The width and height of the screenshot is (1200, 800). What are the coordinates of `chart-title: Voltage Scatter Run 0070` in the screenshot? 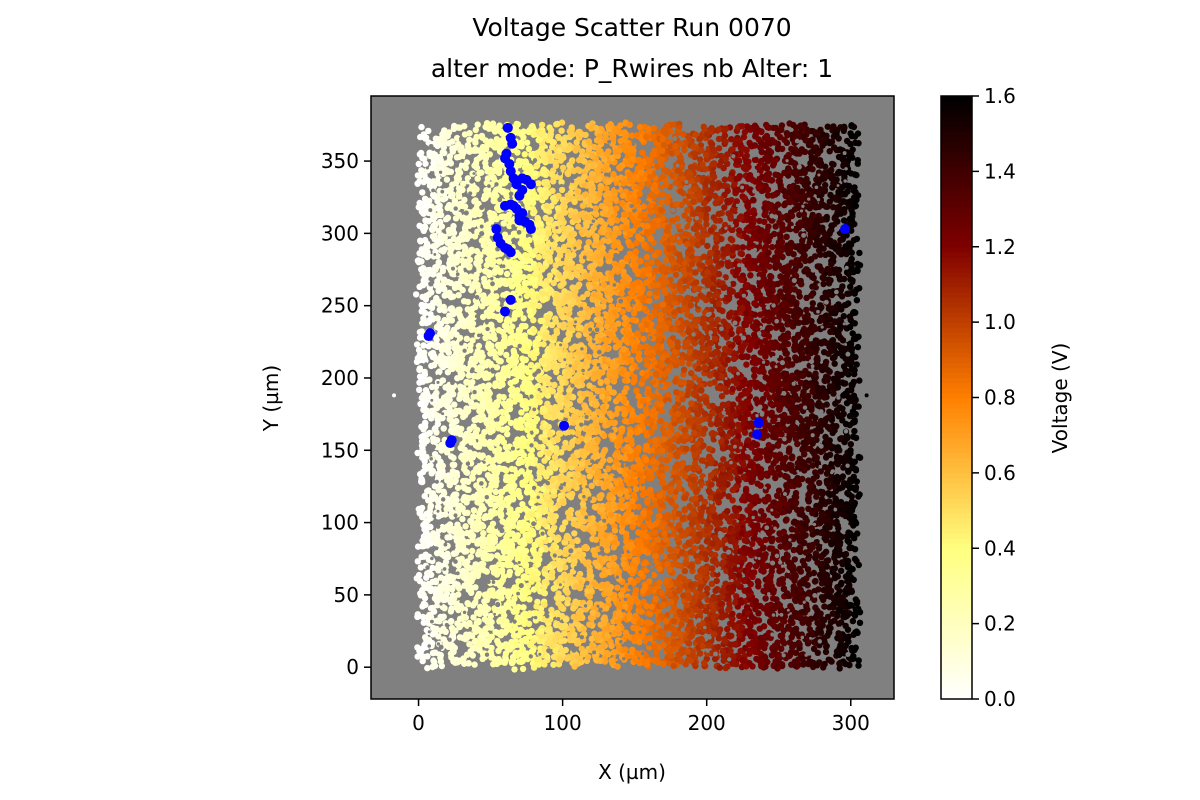 It's located at (631, 27).